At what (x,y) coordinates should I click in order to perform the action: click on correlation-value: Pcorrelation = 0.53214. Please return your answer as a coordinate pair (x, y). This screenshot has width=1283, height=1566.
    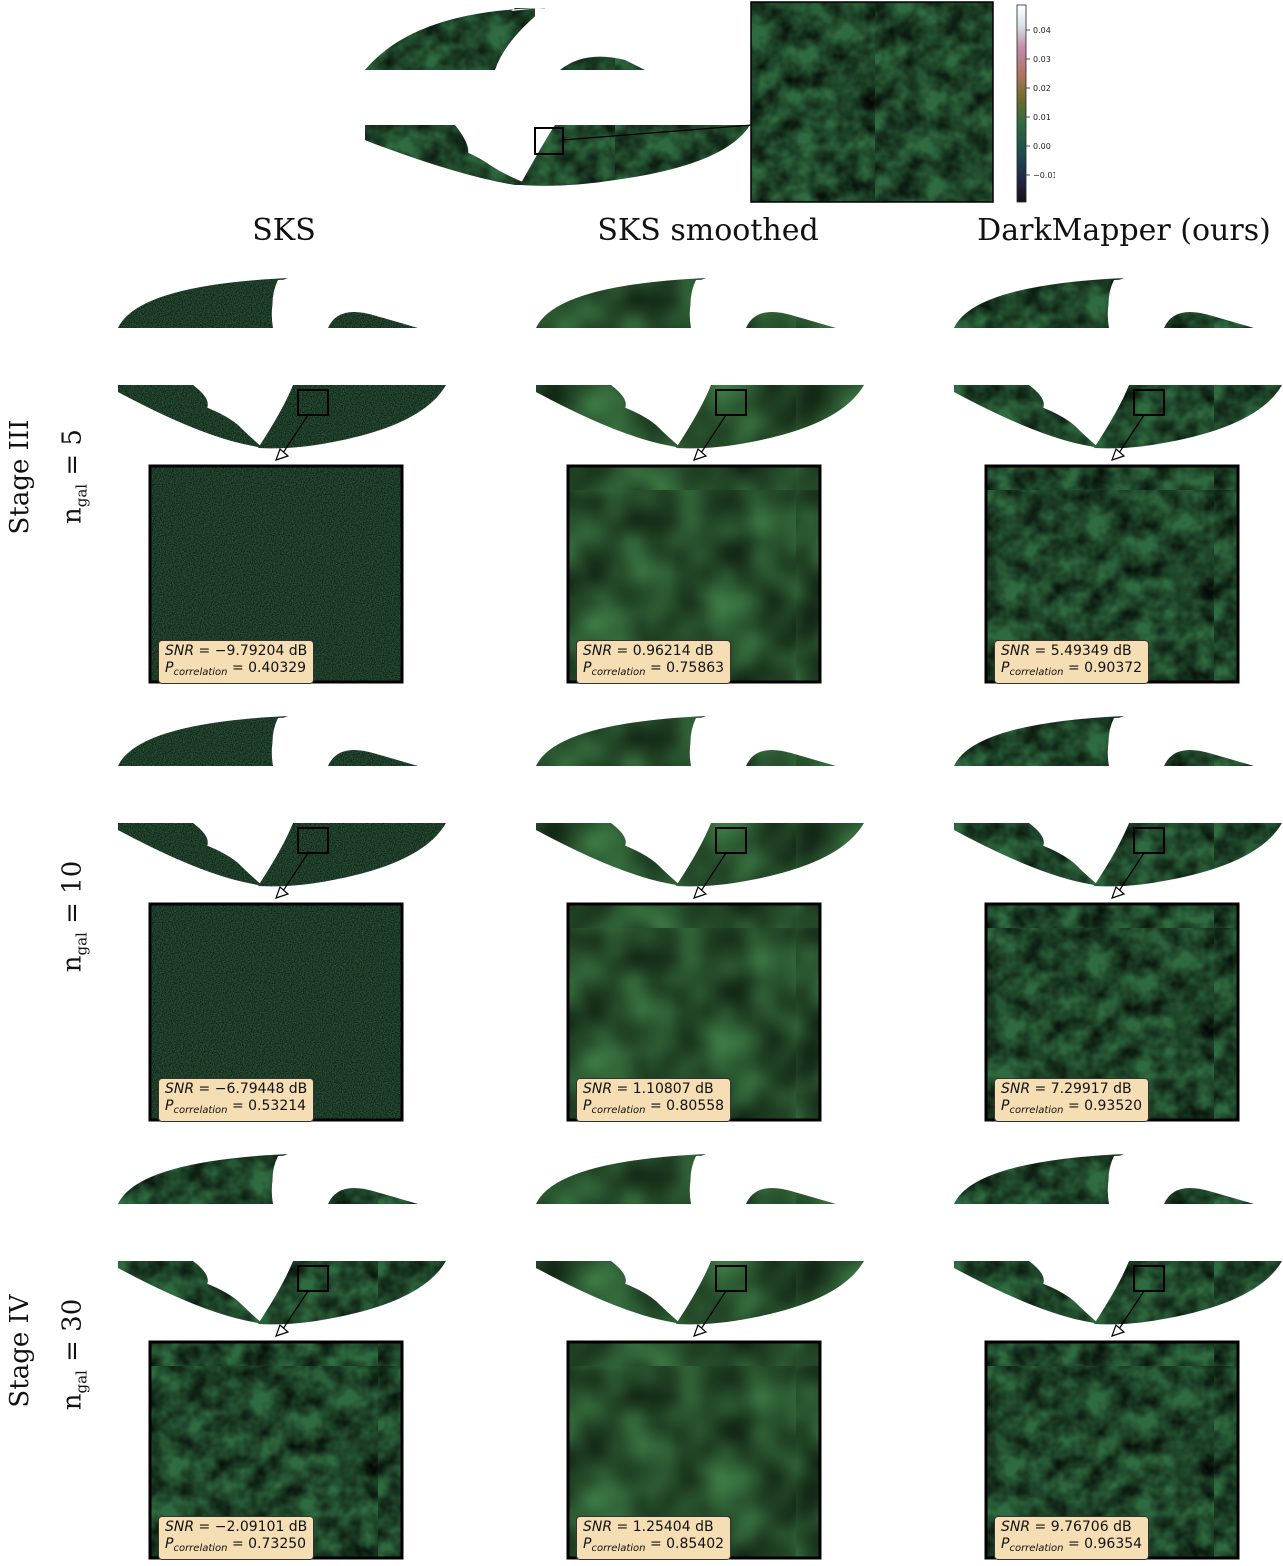
    Looking at the image, I should click on (236, 1107).